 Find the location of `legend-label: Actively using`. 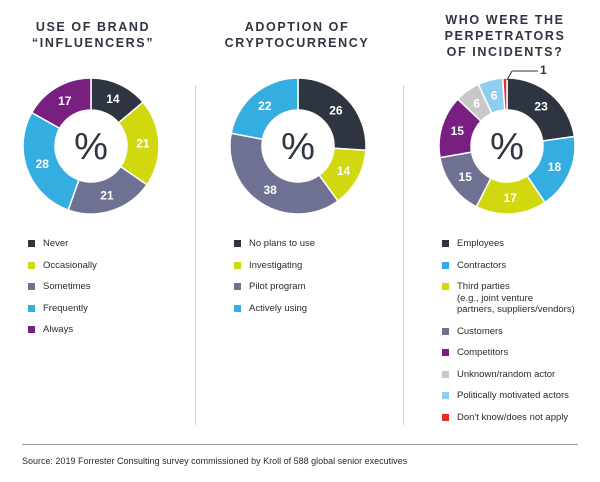

legend-label: Actively using is located at coordinates (278, 308).